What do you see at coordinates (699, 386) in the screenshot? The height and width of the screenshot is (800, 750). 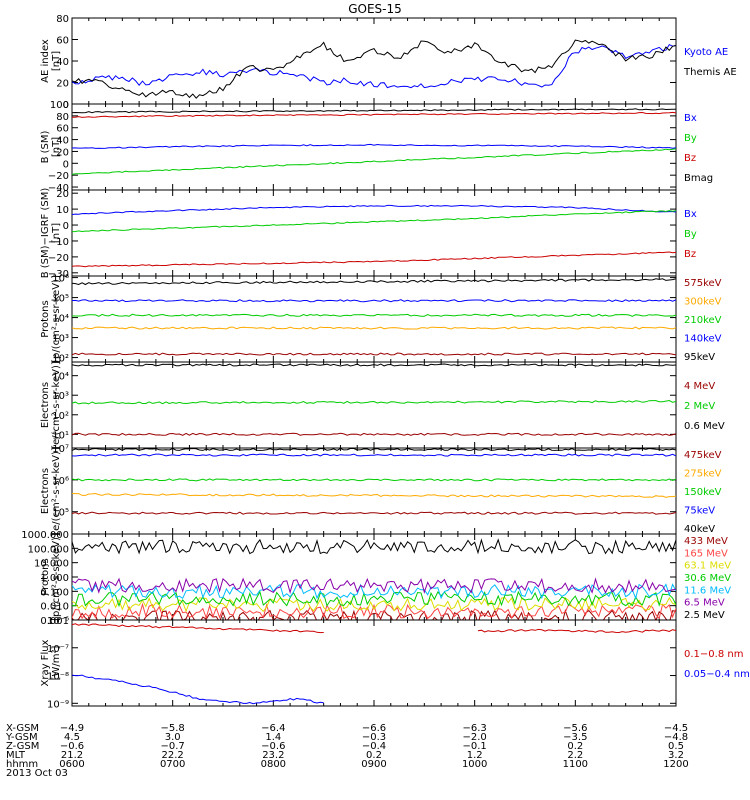 I see `legend-entry: 4 MeV` at bounding box center [699, 386].